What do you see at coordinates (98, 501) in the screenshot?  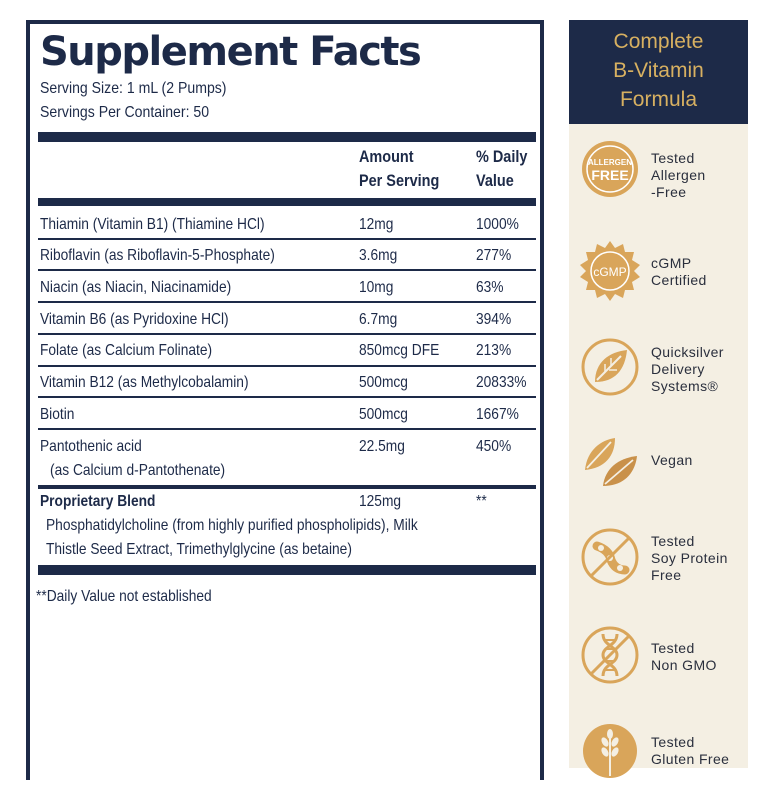 I see `blend-name: Proprietary Blend` at bounding box center [98, 501].